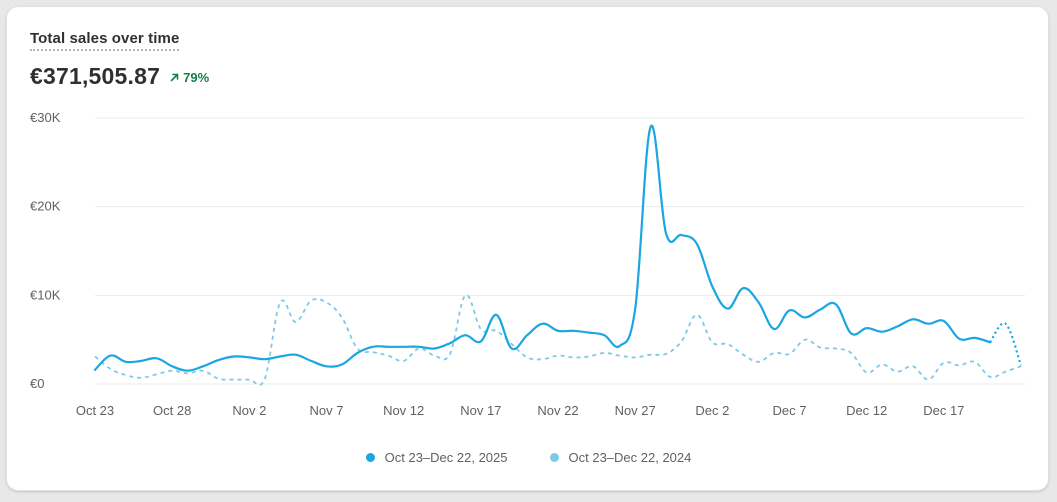  I want to click on total-sales-value: €371,505.87, so click(95, 76).